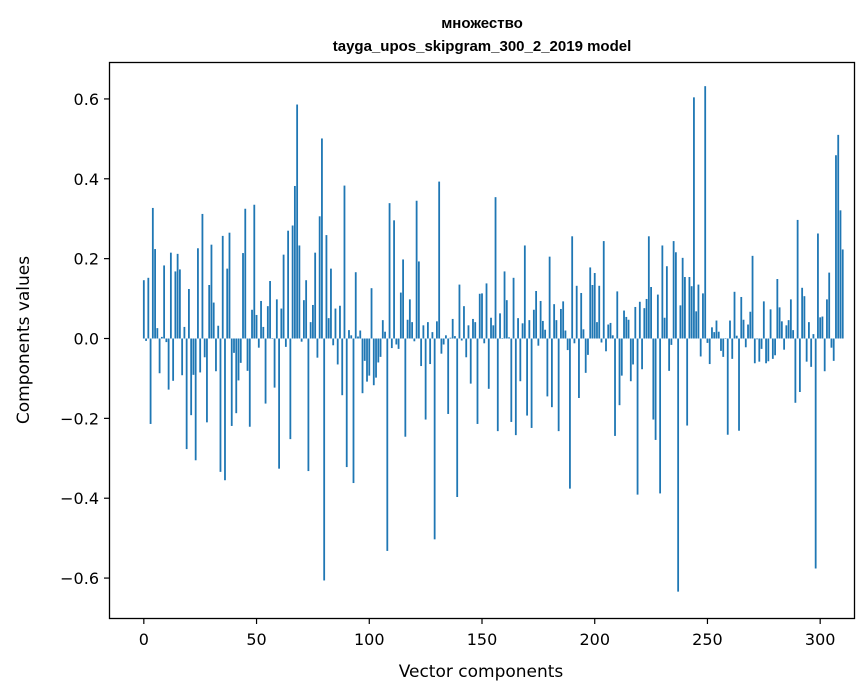 This screenshot has height=696, width=867. What do you see at coordinates (369, 639) in the screenshot?
I see `x-tick-label: 100` at bounding box center [369, 639].